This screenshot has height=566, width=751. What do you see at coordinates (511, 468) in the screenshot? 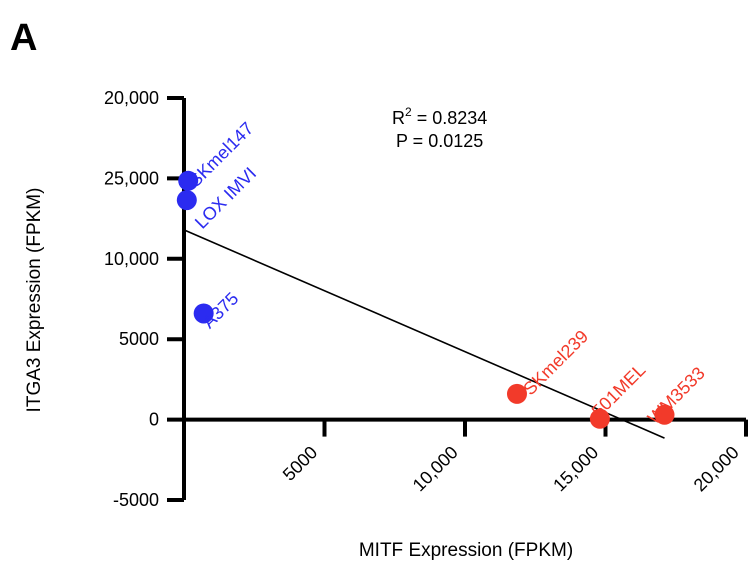
I see `x-tick-labels: 5000 10,000 15,000 20,000` at bounding box center [511, 468].